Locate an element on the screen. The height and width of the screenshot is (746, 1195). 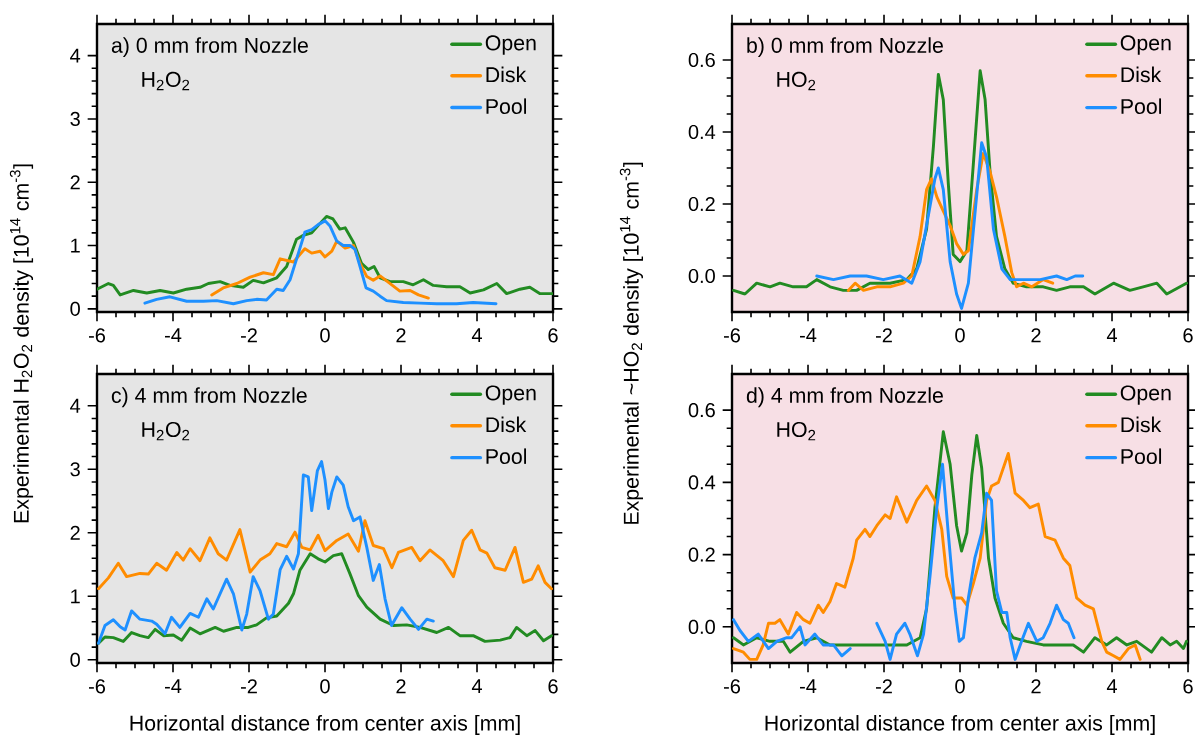
text: b) 0 mm from Nozzle is located at coordinates (845, 47).